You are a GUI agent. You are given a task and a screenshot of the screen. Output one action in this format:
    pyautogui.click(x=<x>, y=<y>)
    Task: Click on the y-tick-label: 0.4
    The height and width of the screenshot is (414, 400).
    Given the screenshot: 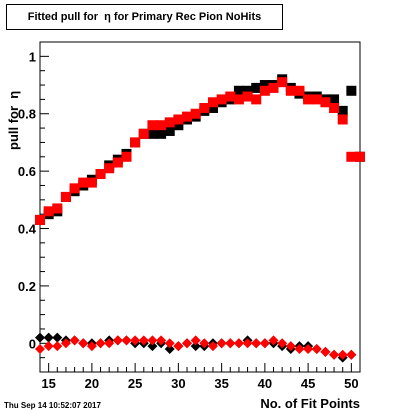 What is the action you would take?
    pyautogui.click(x=27, y=229)
    